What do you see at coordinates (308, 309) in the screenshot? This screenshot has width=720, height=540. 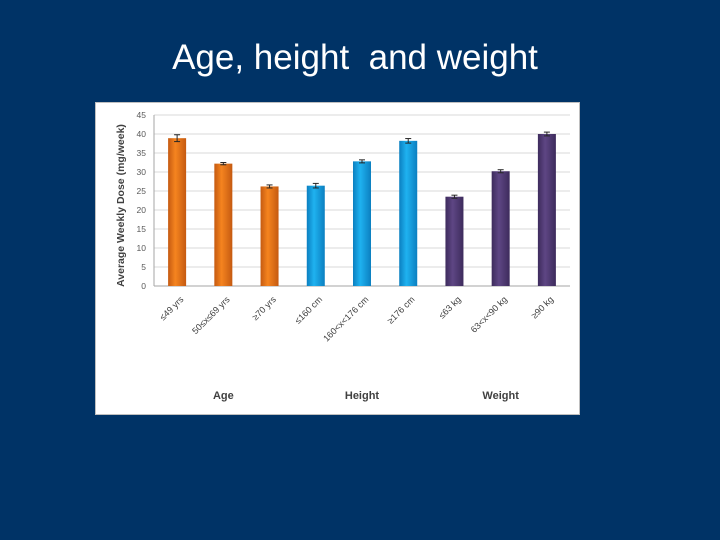 I see `category-label: ≤160 cm` at bounding box center [308, 309].